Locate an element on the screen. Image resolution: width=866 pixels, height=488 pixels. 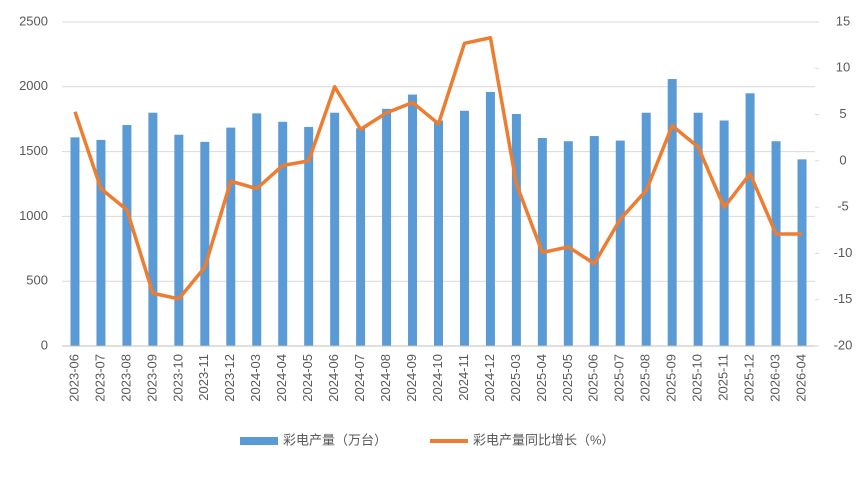
x-tick-label: 2024-12 is located at coordinates (489, 378).